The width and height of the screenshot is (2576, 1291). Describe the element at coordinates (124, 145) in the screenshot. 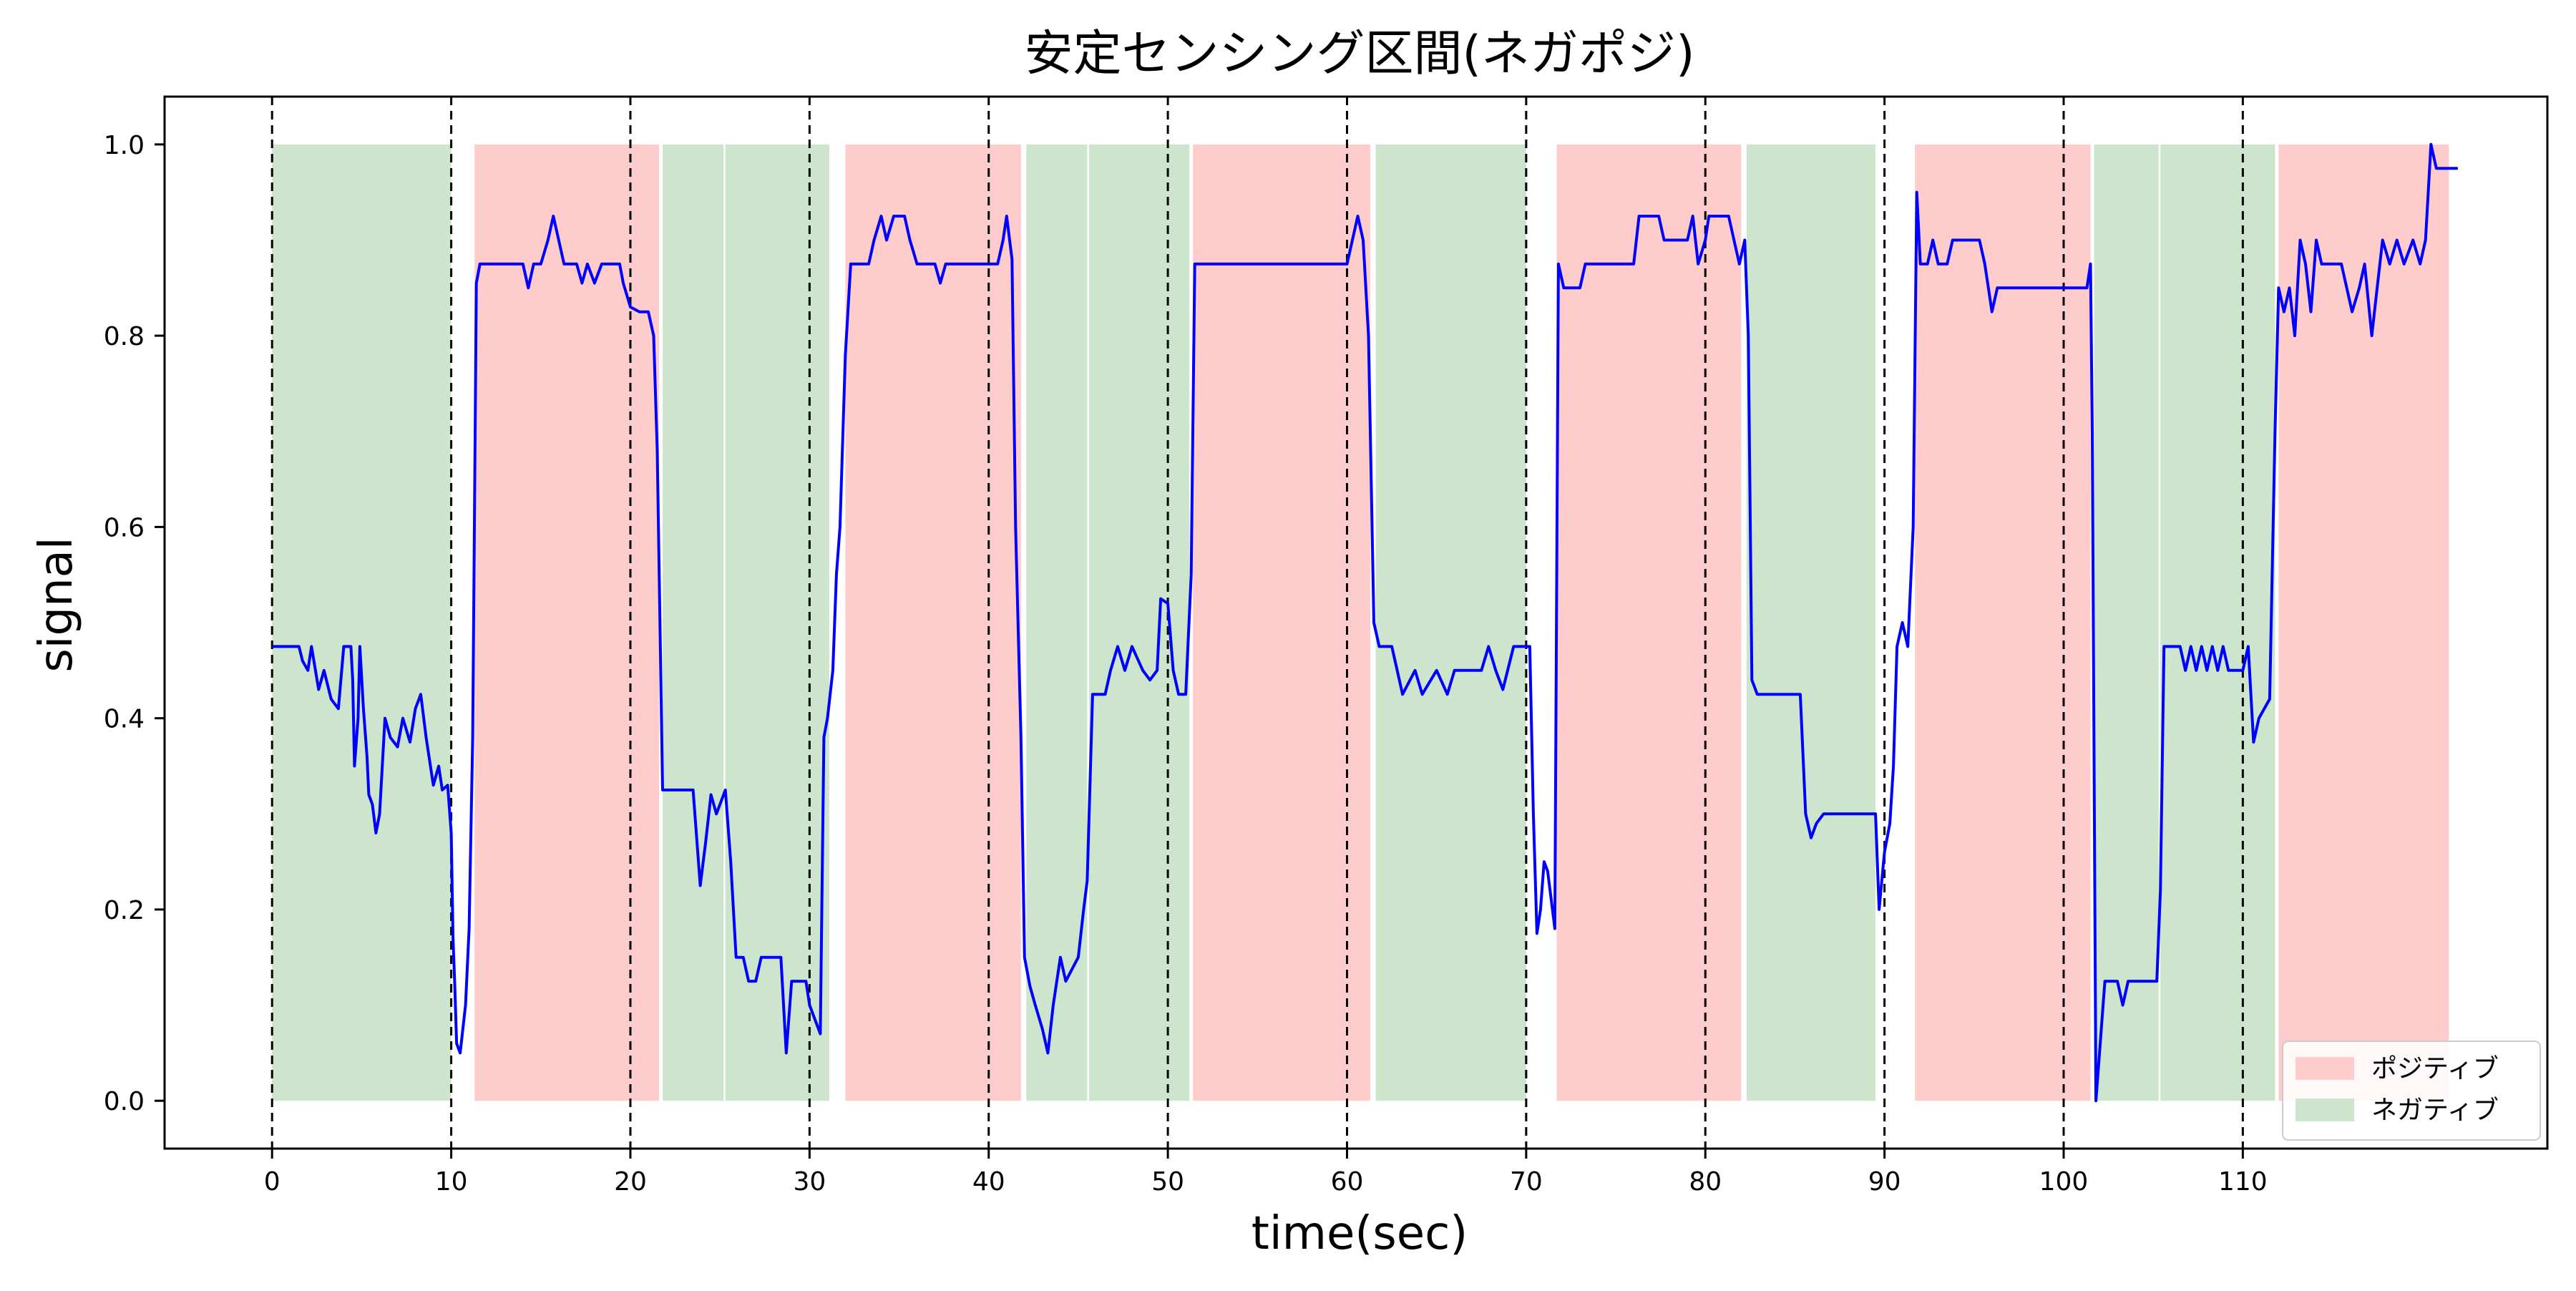

I see `y-tick-label: 1.0` at that location.